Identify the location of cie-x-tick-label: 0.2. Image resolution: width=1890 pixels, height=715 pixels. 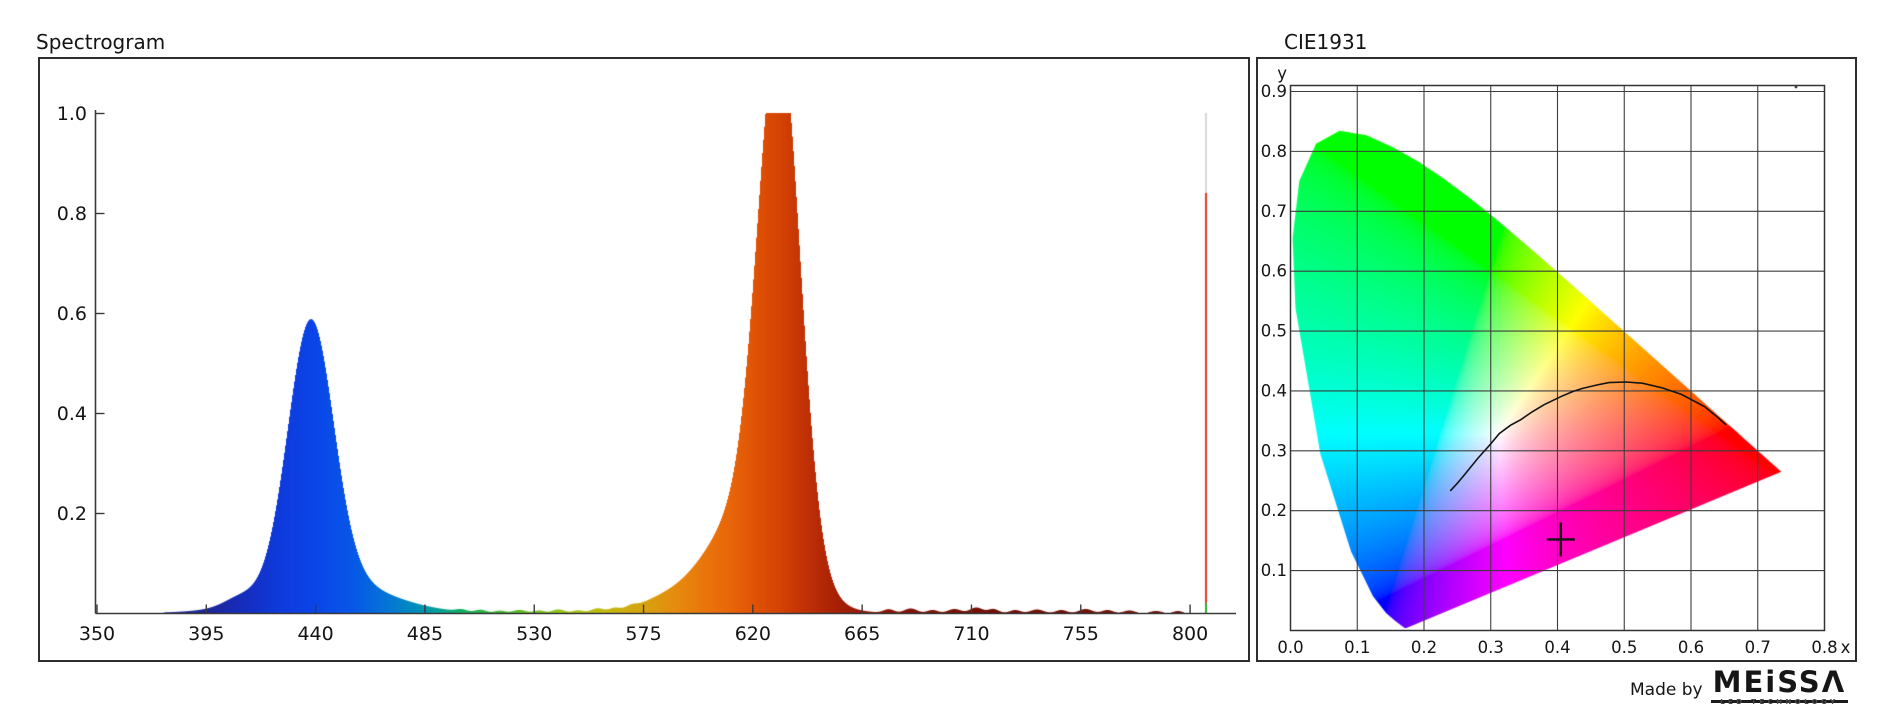
(1424, 647).